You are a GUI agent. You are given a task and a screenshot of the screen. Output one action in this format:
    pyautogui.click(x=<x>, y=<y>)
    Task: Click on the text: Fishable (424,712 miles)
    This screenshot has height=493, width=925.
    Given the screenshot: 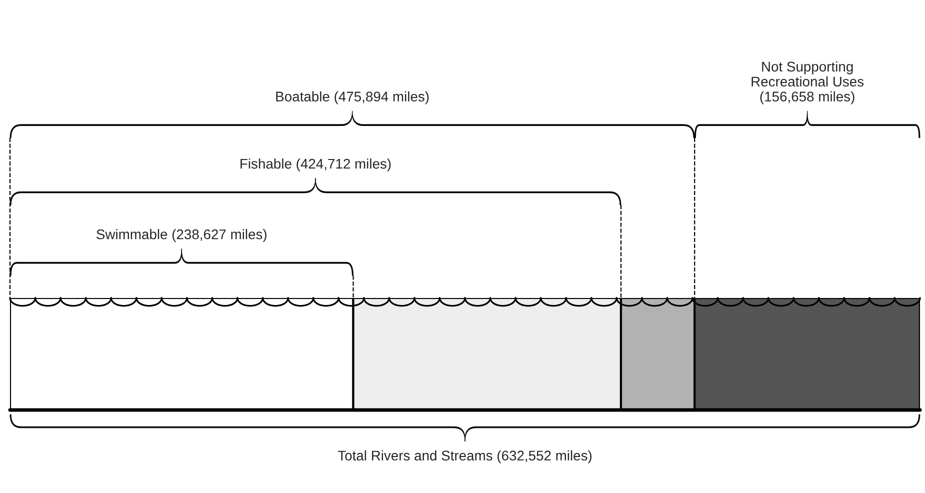 What is the action you would take?
    pyautogui.click(x=315, y=165)
    